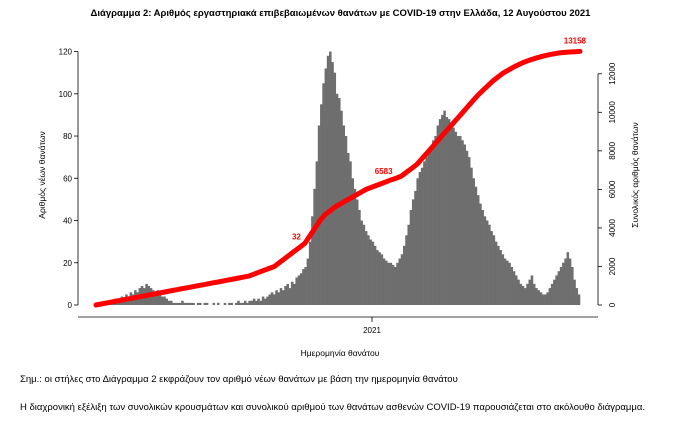  What do you see at coordinates (66, 94) in the screenshot?
I see `left-axis-tick-label: 100` at bounding box center [66, 94].